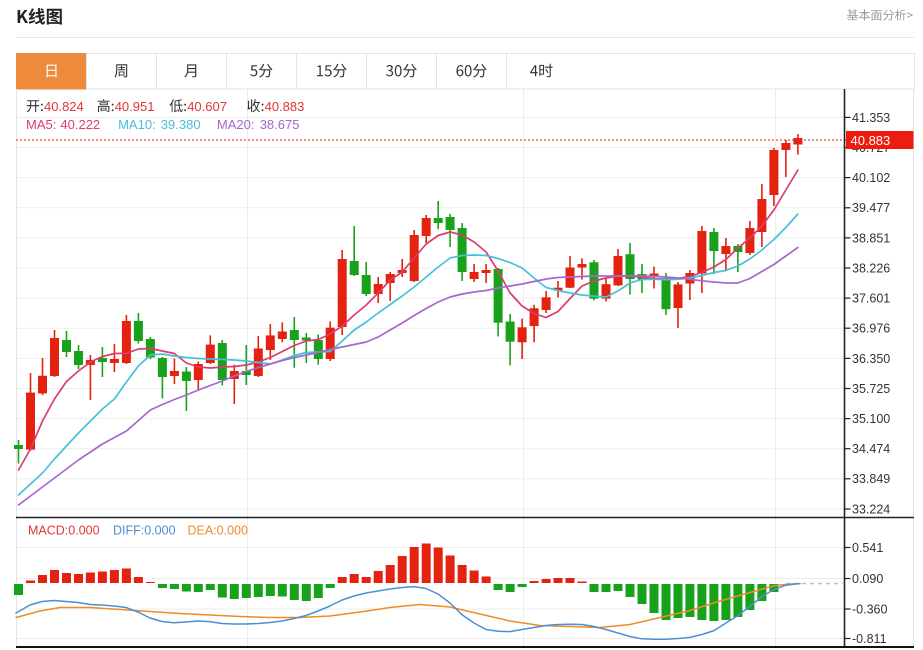 The height and width of the screenshot is (650, 923). I want to click on svg-text: 0.541, so click(867, 548).